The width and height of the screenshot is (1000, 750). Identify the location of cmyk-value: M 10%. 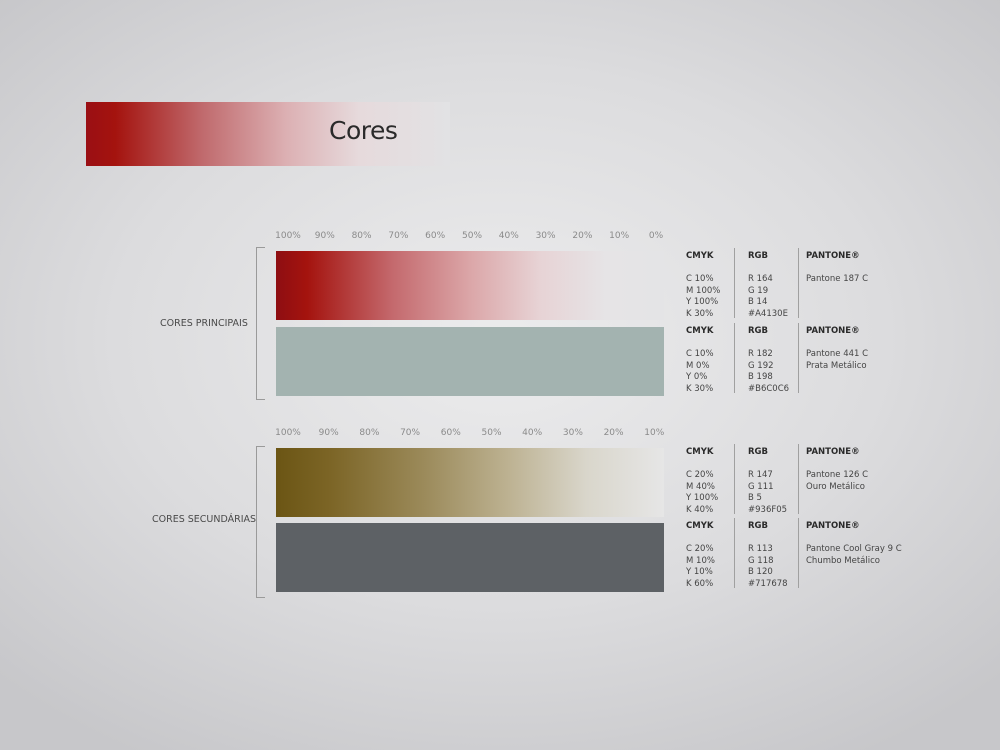
(700, 560).